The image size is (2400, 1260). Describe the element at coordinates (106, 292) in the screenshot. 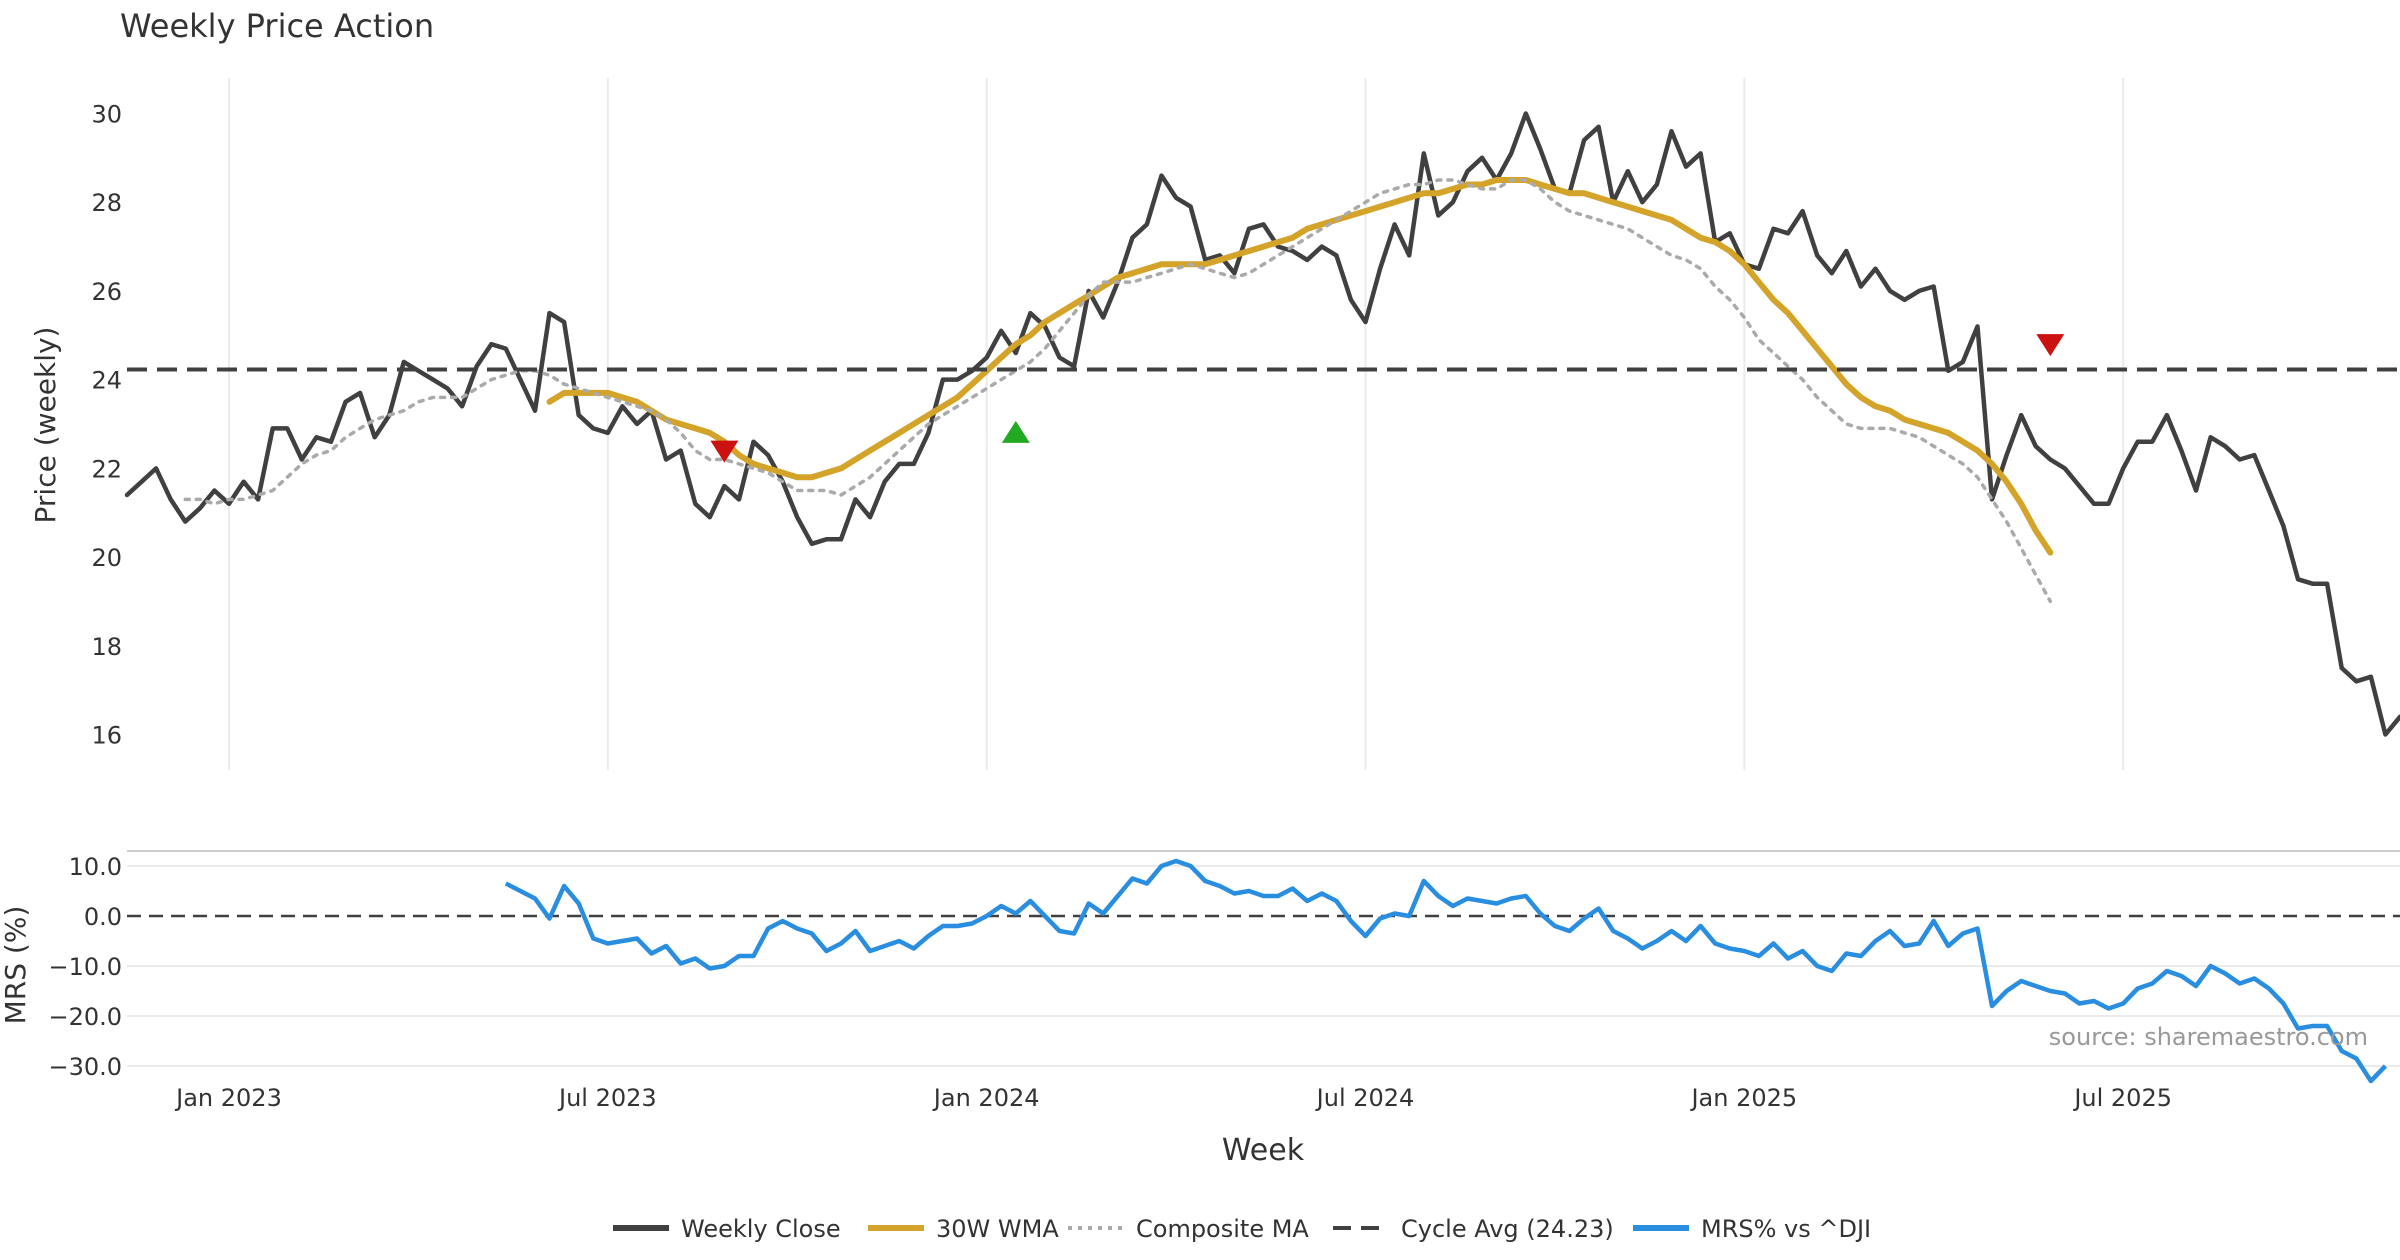

I see `price-y-tick-26: 26` at that location.